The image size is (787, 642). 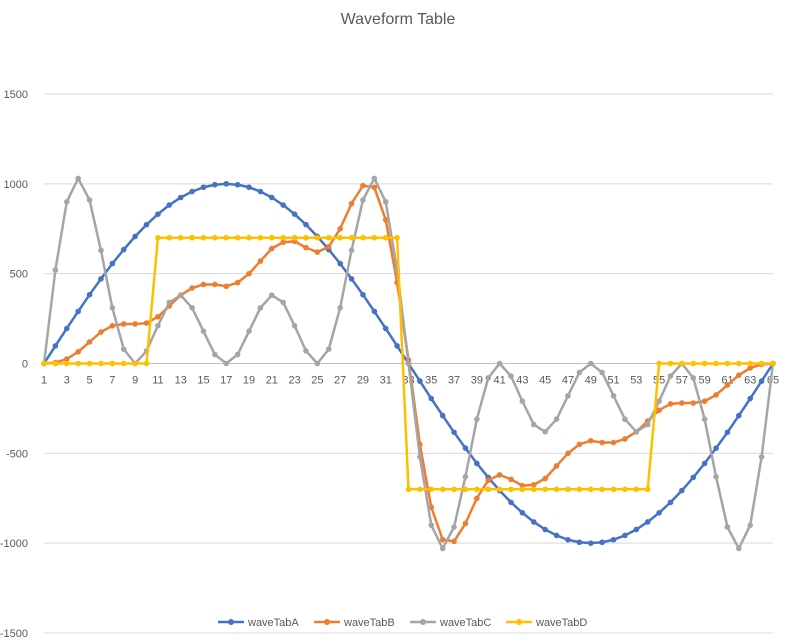 What do you see at coordinates (135, 381) in the screenshot?
I see `x-tick-label: 9` at bounding box center [135, 381].